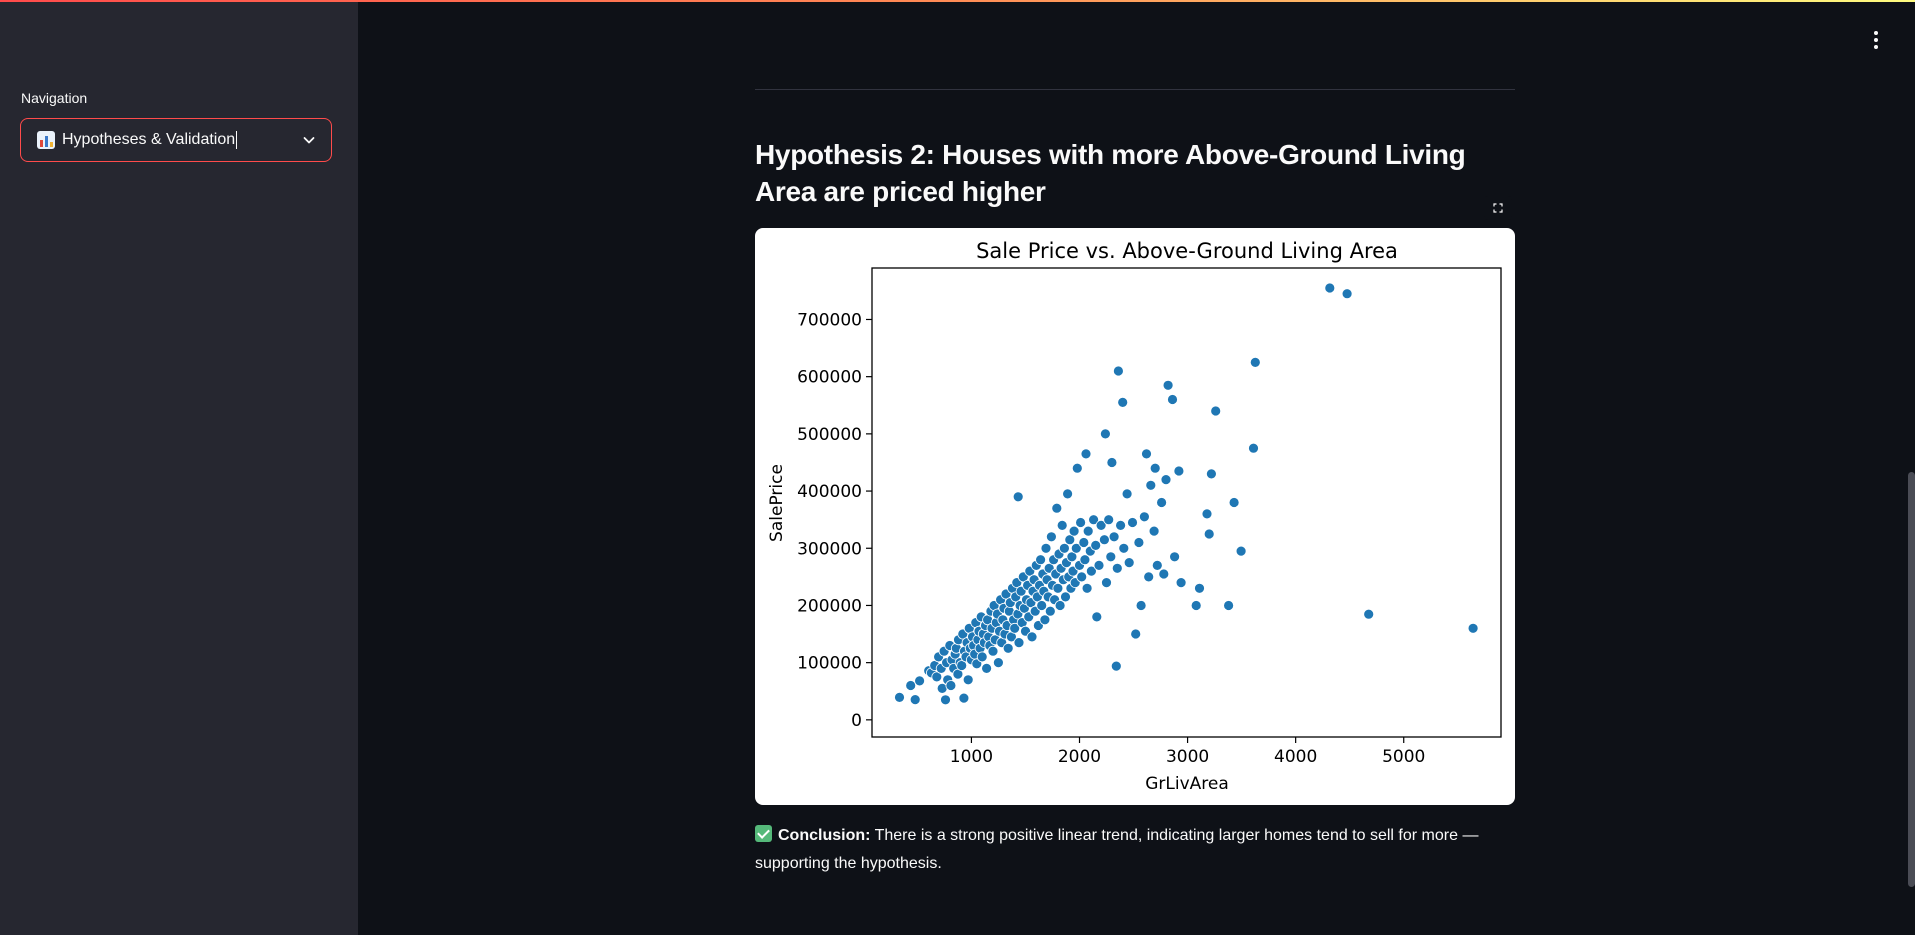  What do you see at coordinates (1079, 757) in the screenshot?
I see `x-tick-label: 2000` at bounding box center [1079, 757].